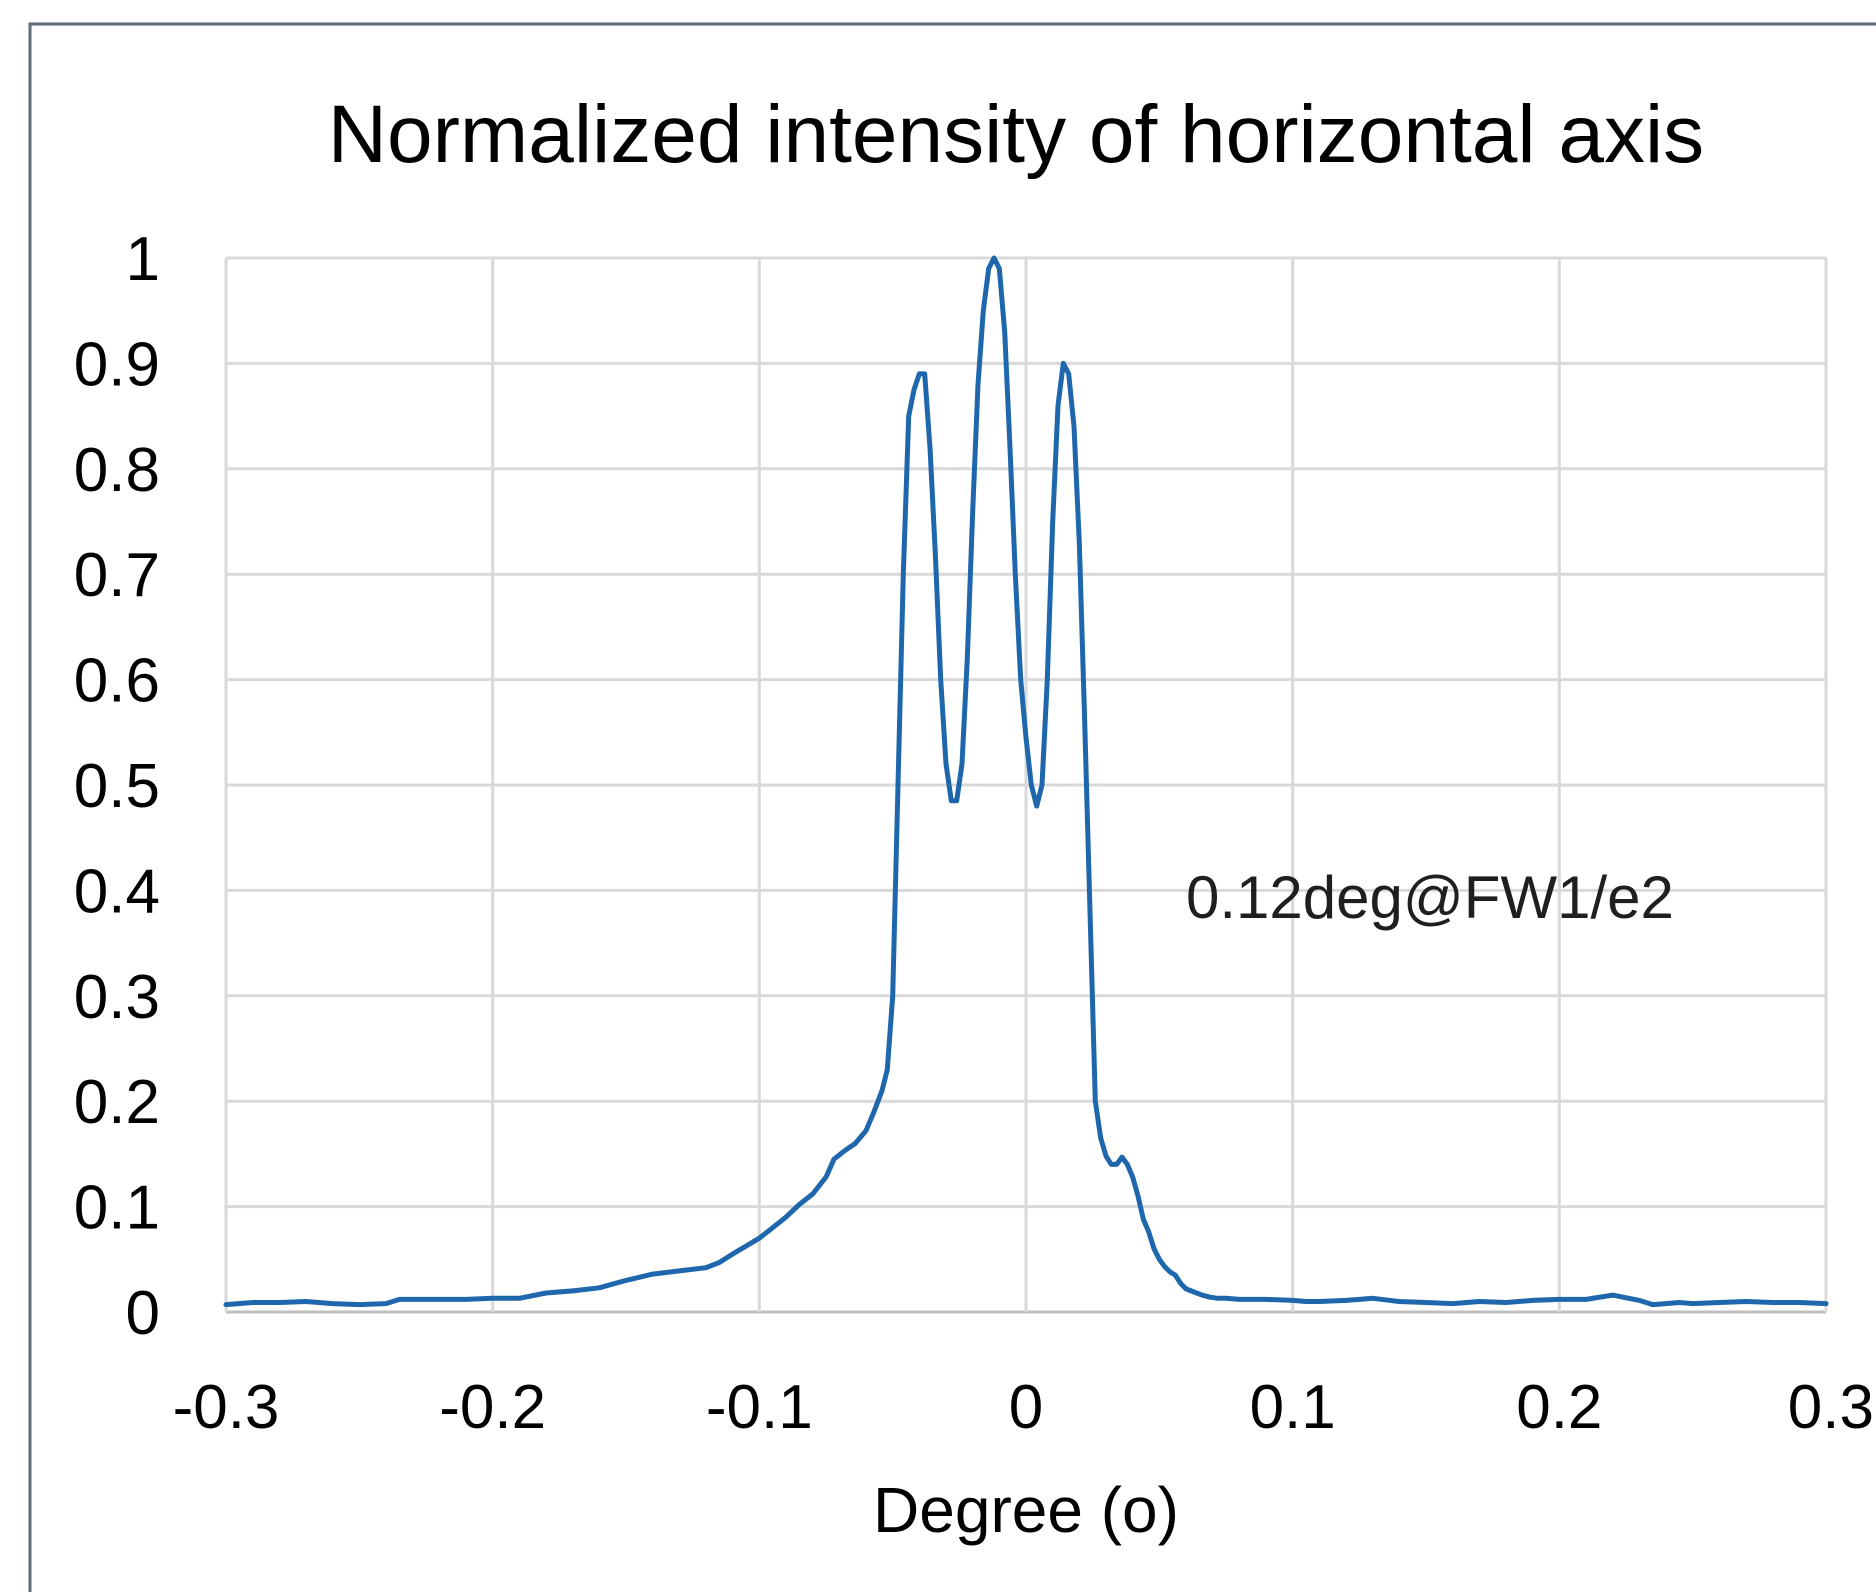 The image size is (1876, 1592). Describe the element at coordinates (759, 1407) in the screenshot. I see `x-tick-label: -0.1` at that location.